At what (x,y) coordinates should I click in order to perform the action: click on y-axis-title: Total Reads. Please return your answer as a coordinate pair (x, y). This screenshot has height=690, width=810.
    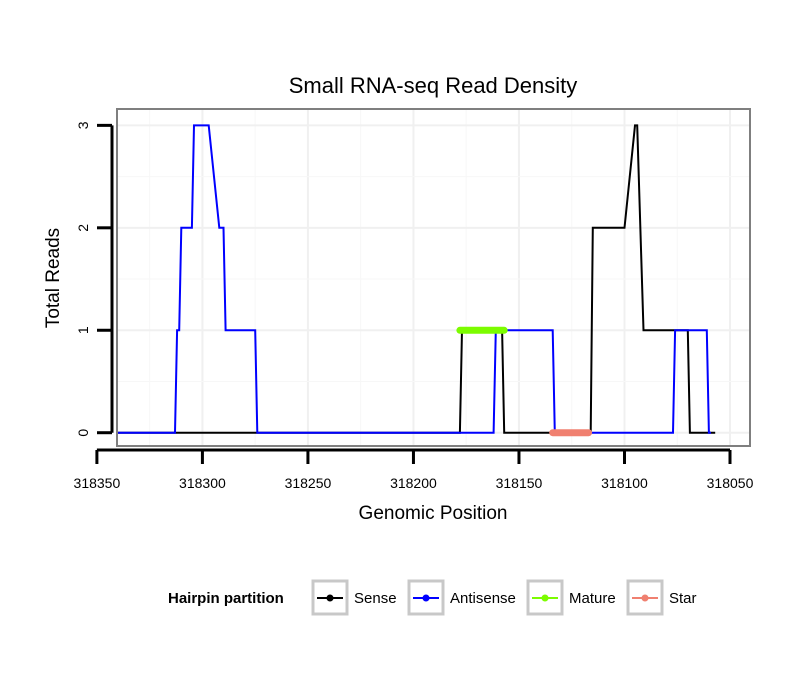
    Looking at the image, I should click on (53, 278).